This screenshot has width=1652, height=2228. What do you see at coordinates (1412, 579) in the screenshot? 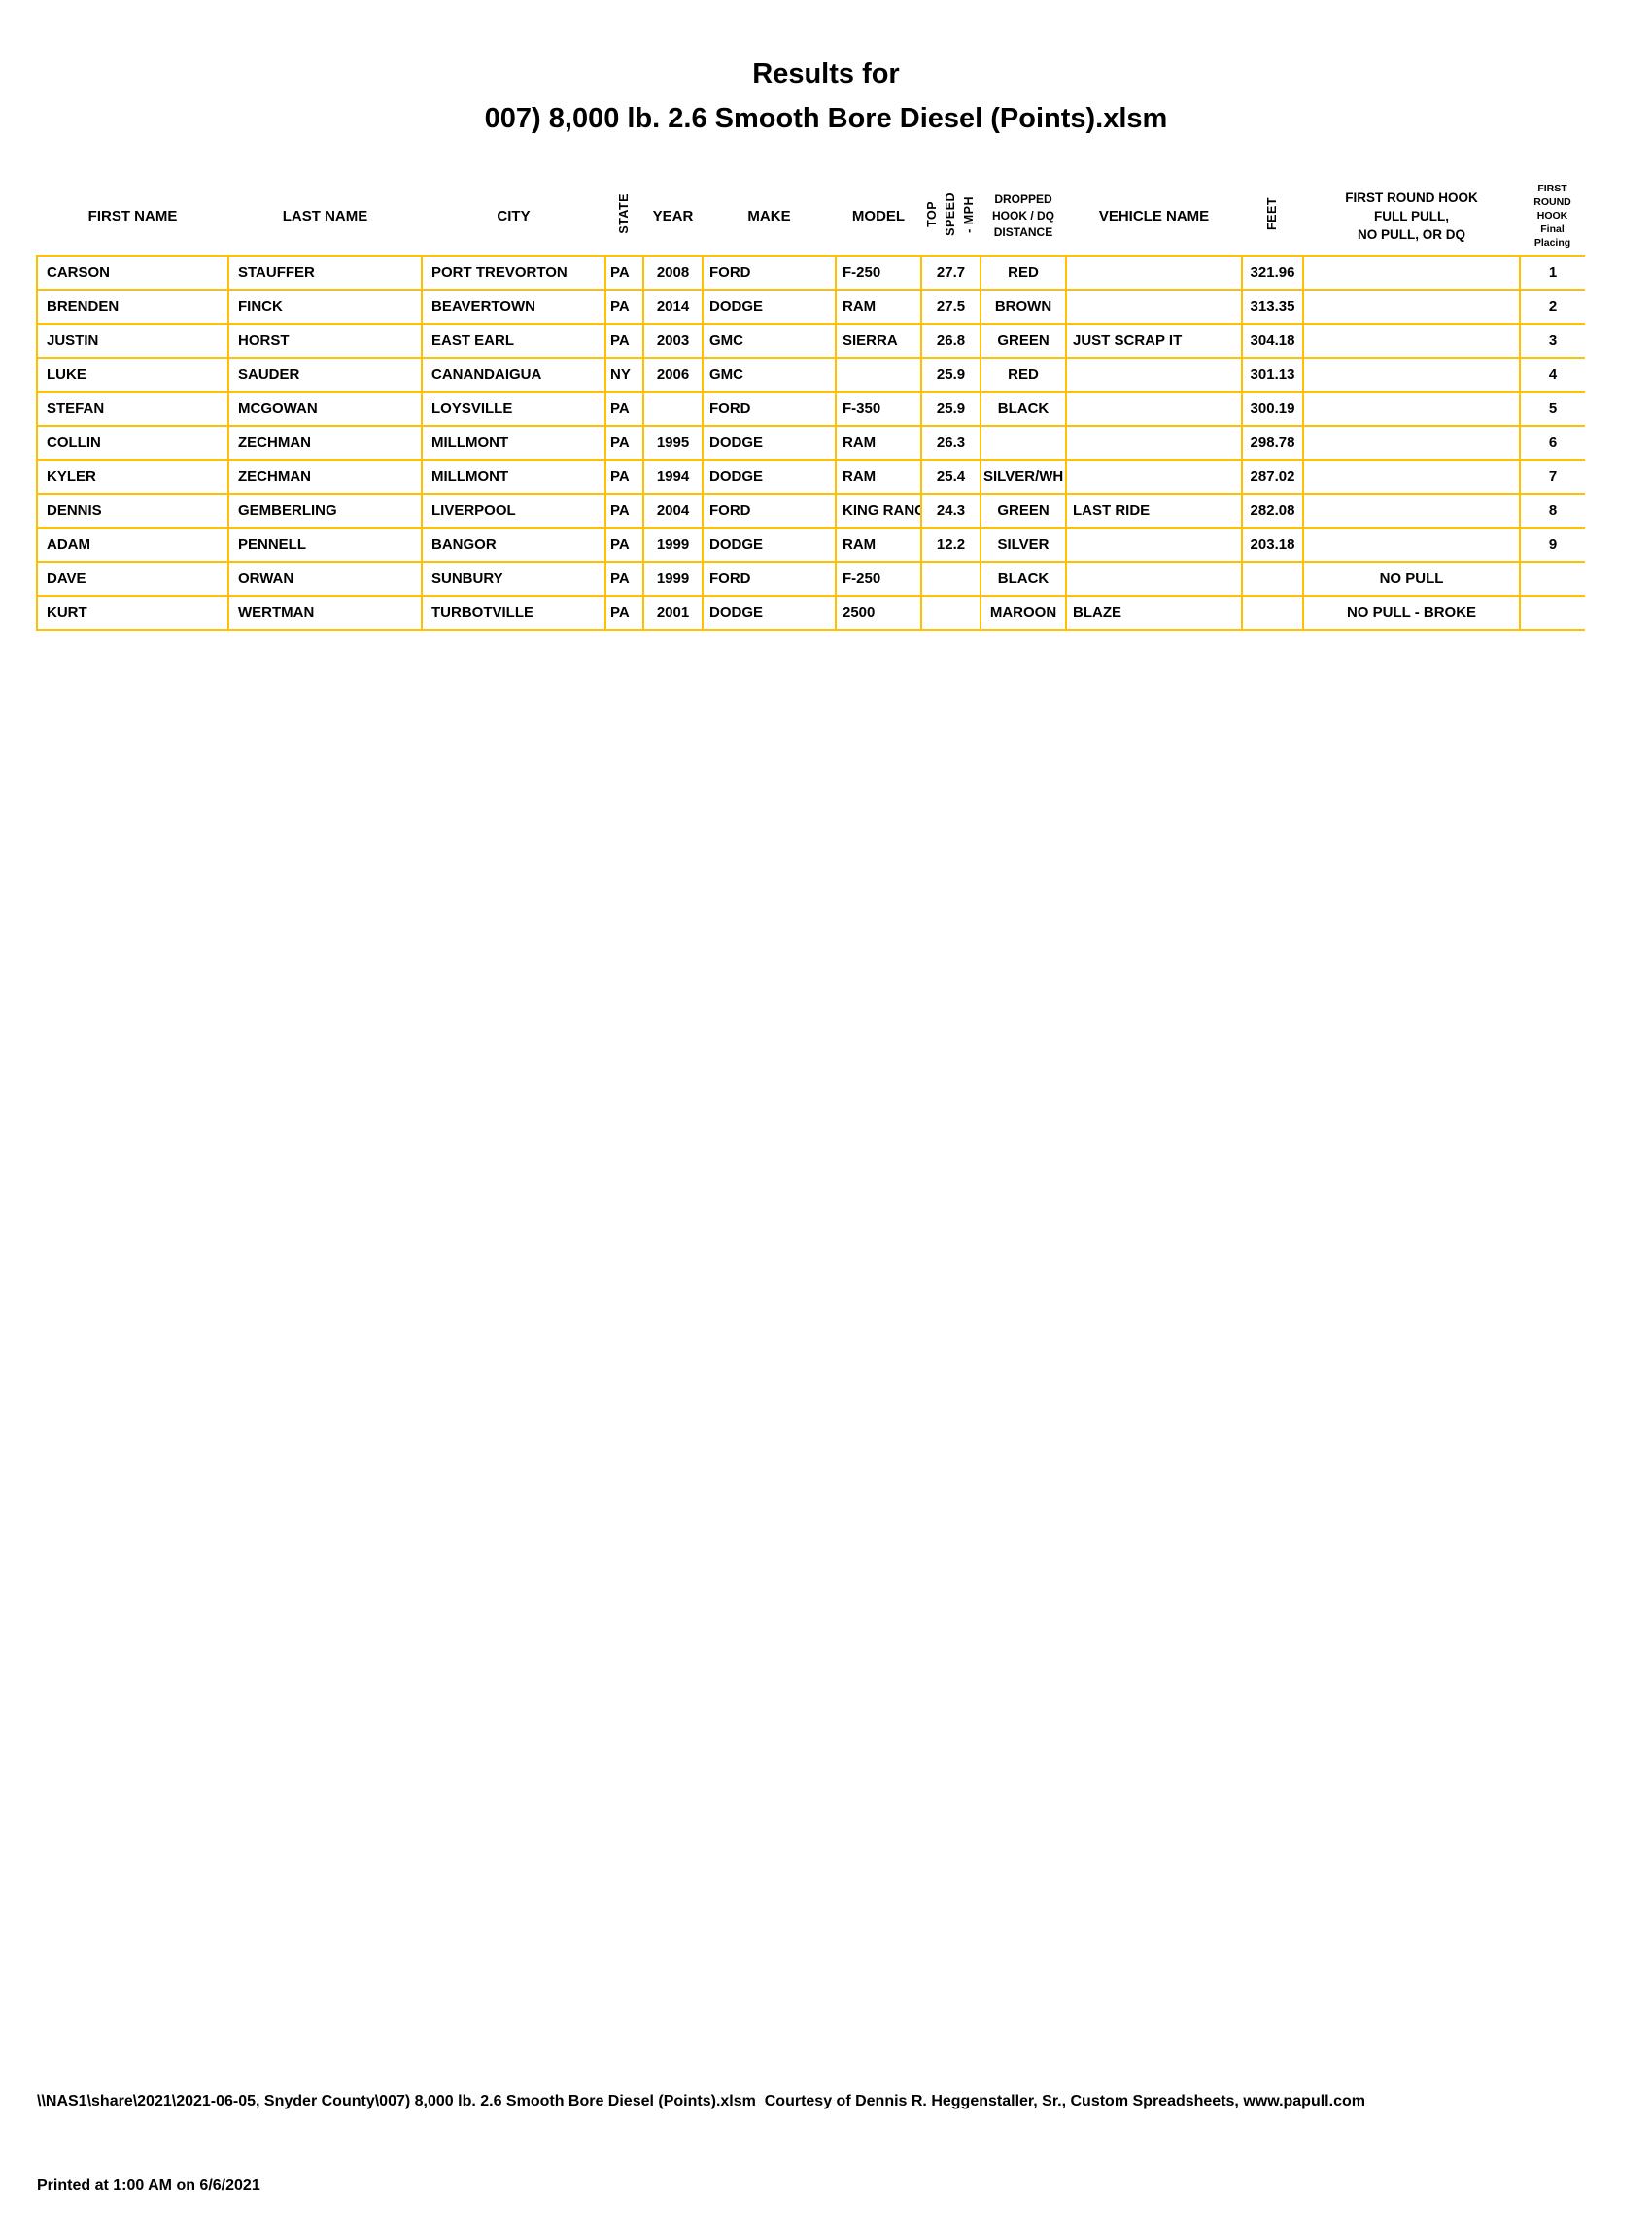
I see `cell-first-round-result: NO PULL` at bounding box center [1412, 579].